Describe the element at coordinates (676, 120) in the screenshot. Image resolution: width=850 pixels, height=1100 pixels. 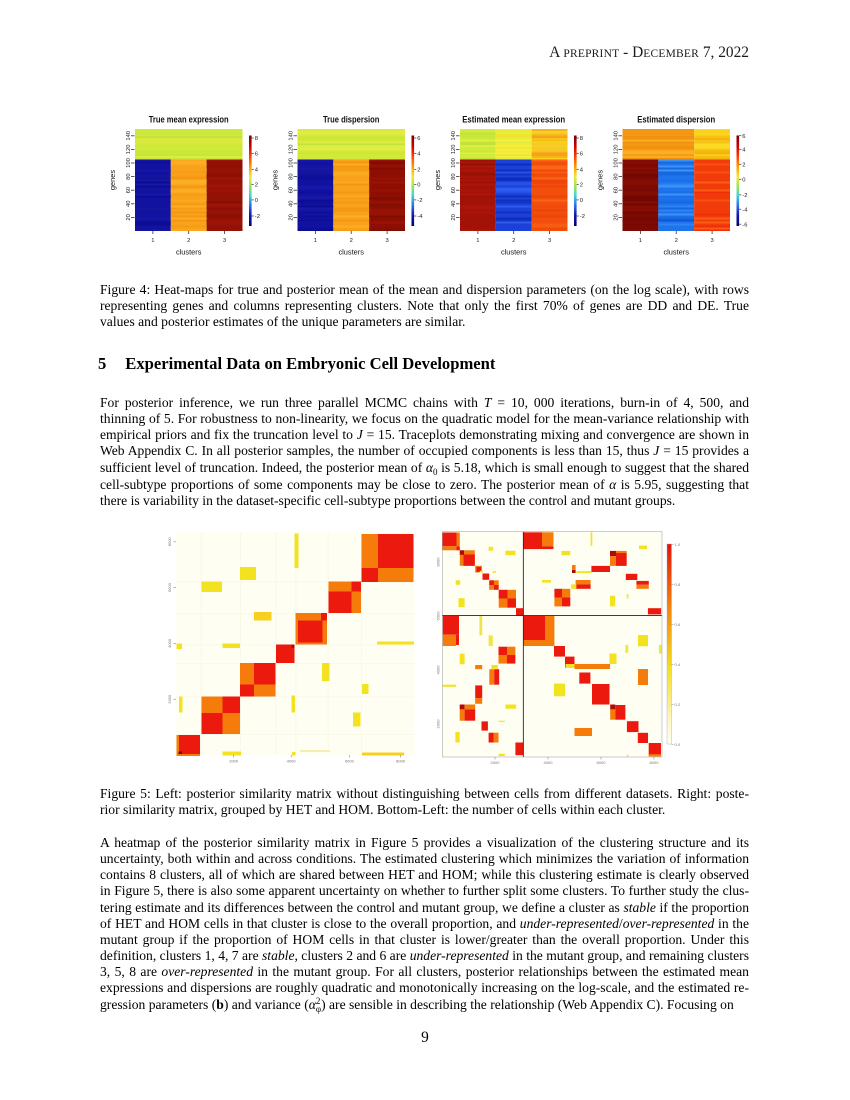
I see `svg-text: Estimated dispersion` at that location.